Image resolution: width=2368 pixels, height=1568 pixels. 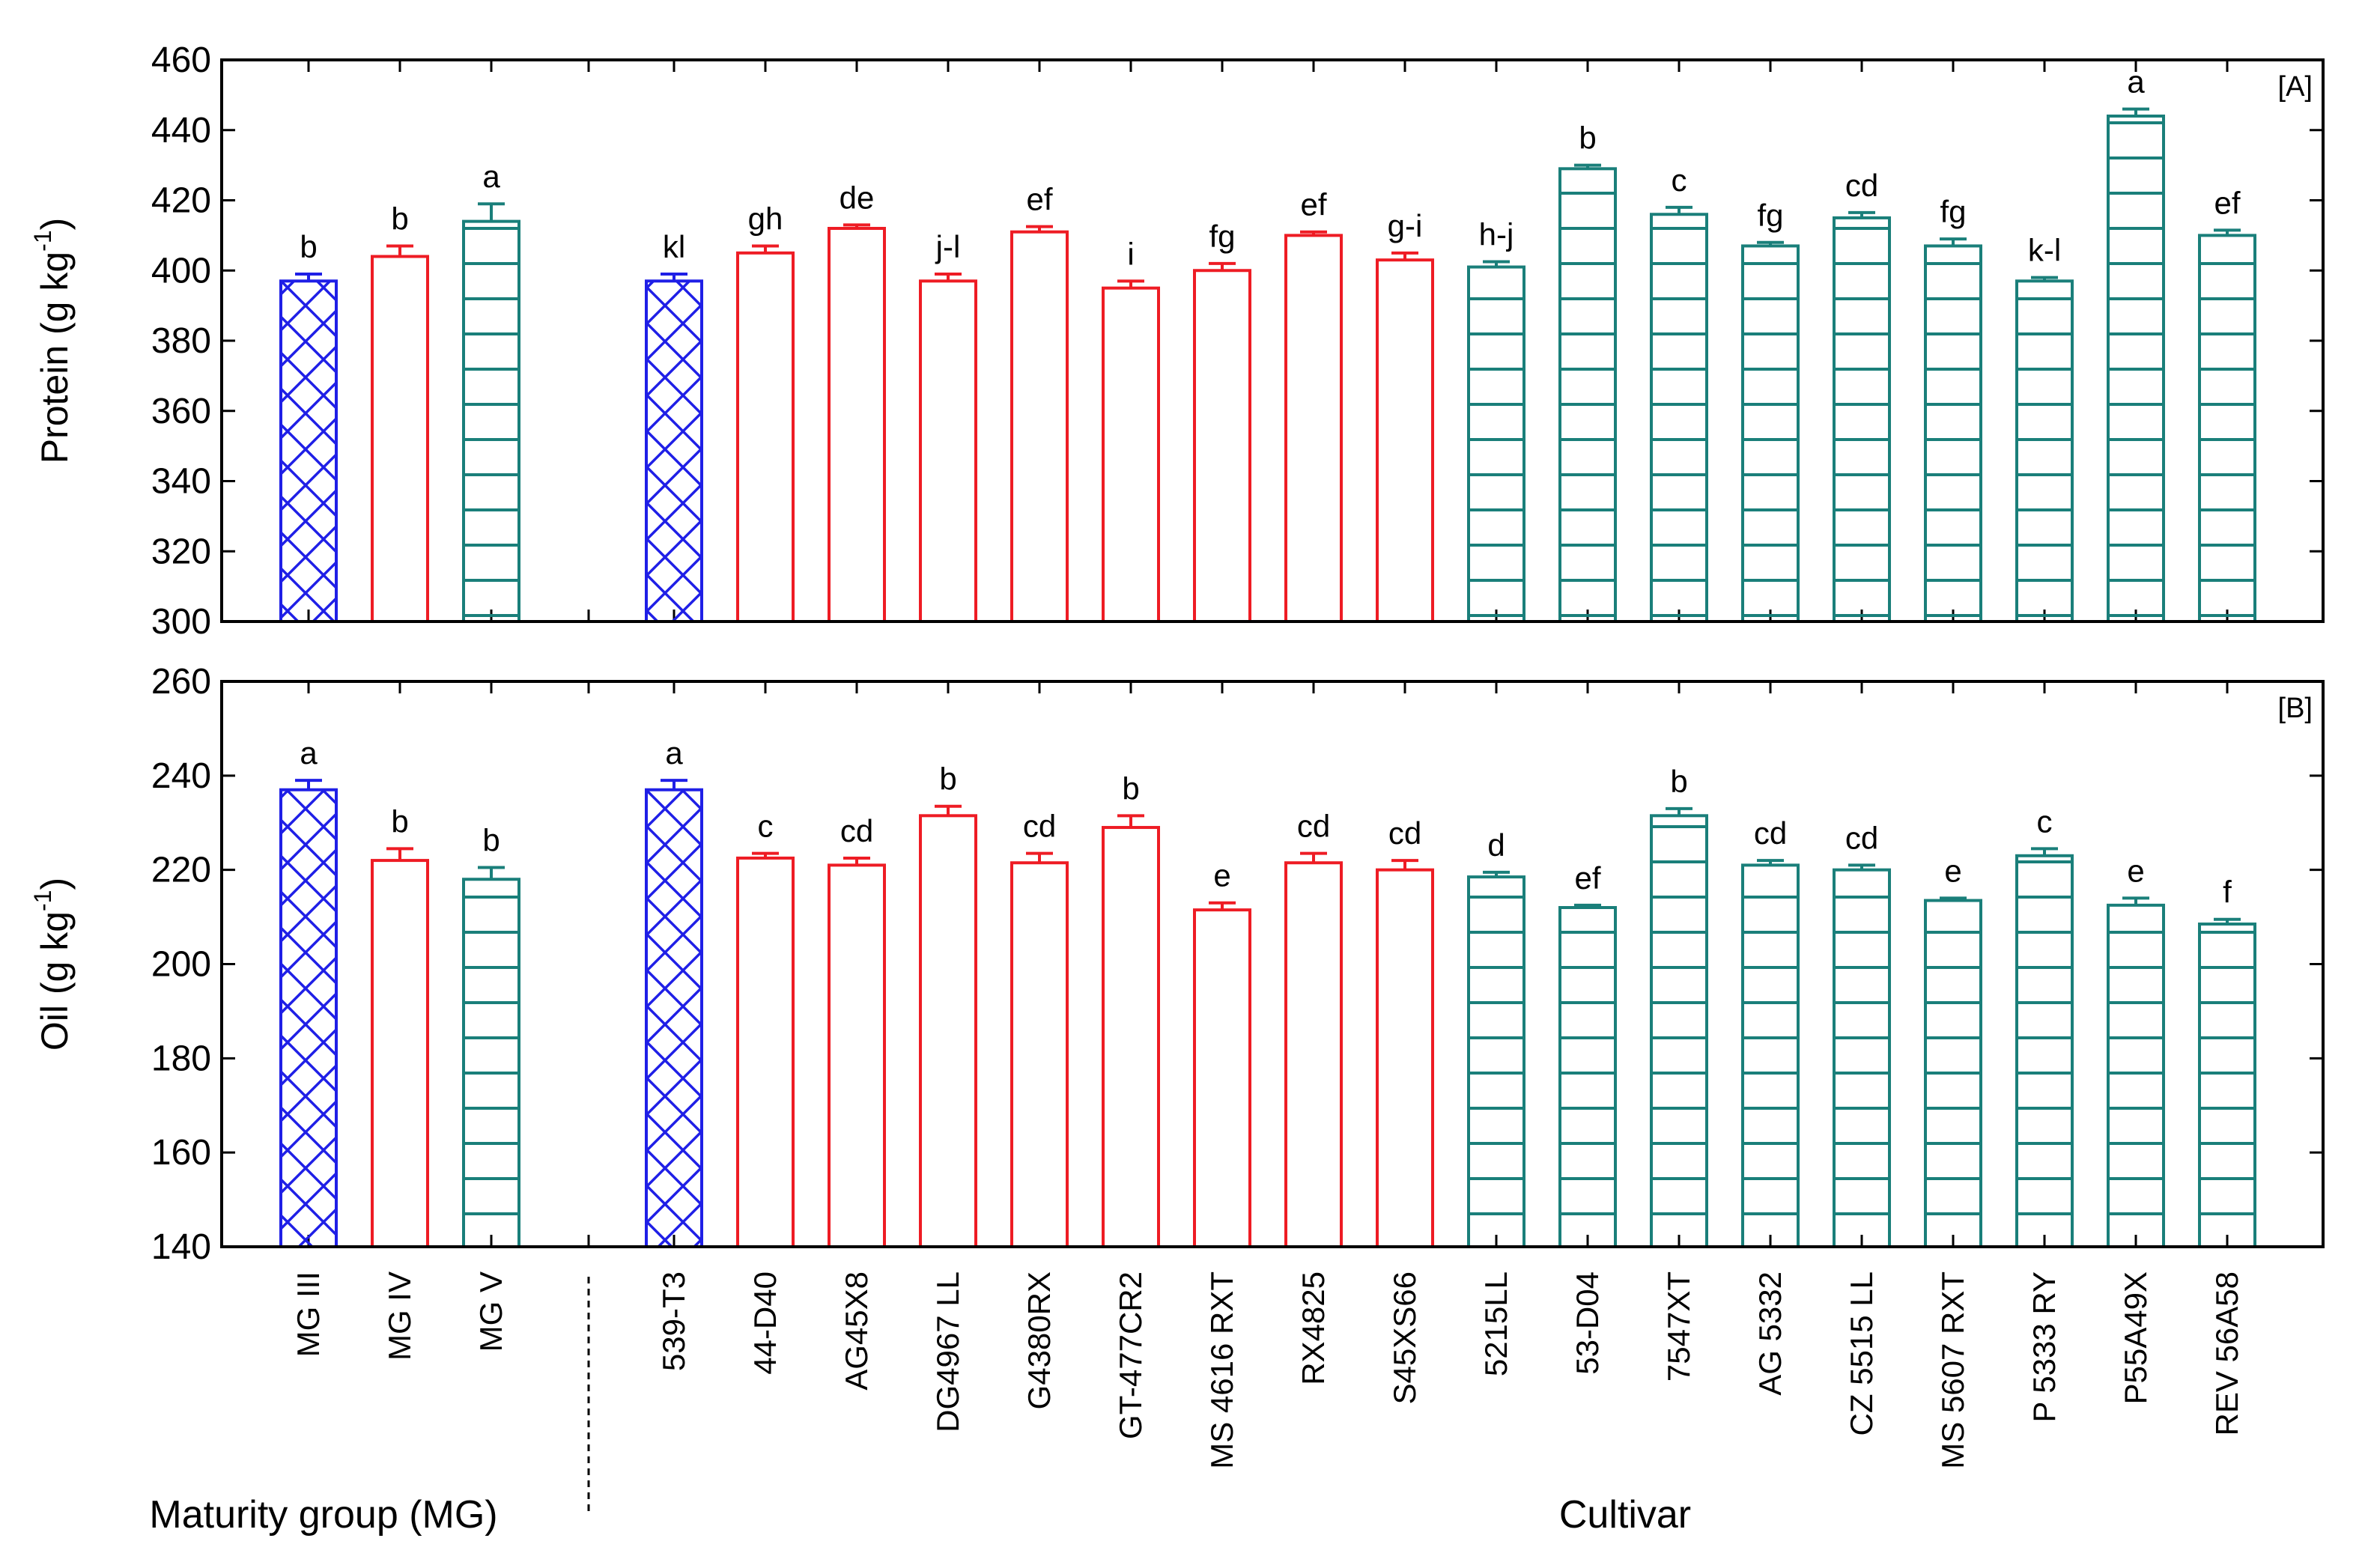 I want to click on y-tick-label: 400, so click(x=181, y=271).